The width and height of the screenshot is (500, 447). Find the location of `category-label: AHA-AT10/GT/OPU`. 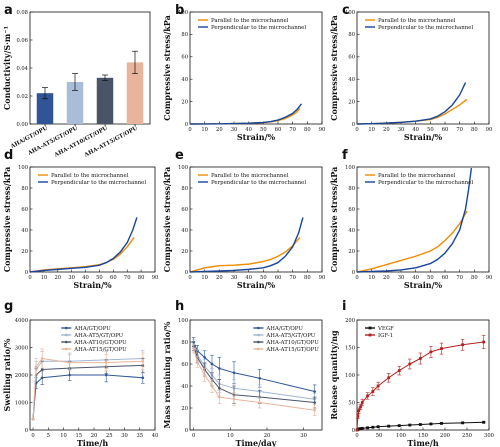

category-label: AHA-AT10/GT/OPU is located at coordinates (81, 142).